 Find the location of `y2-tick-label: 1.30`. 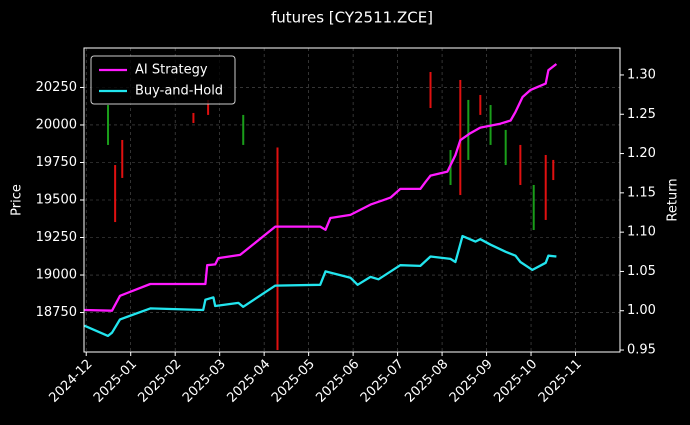

y2-tick-label: 1.30 is located at coordinates (641, 74).